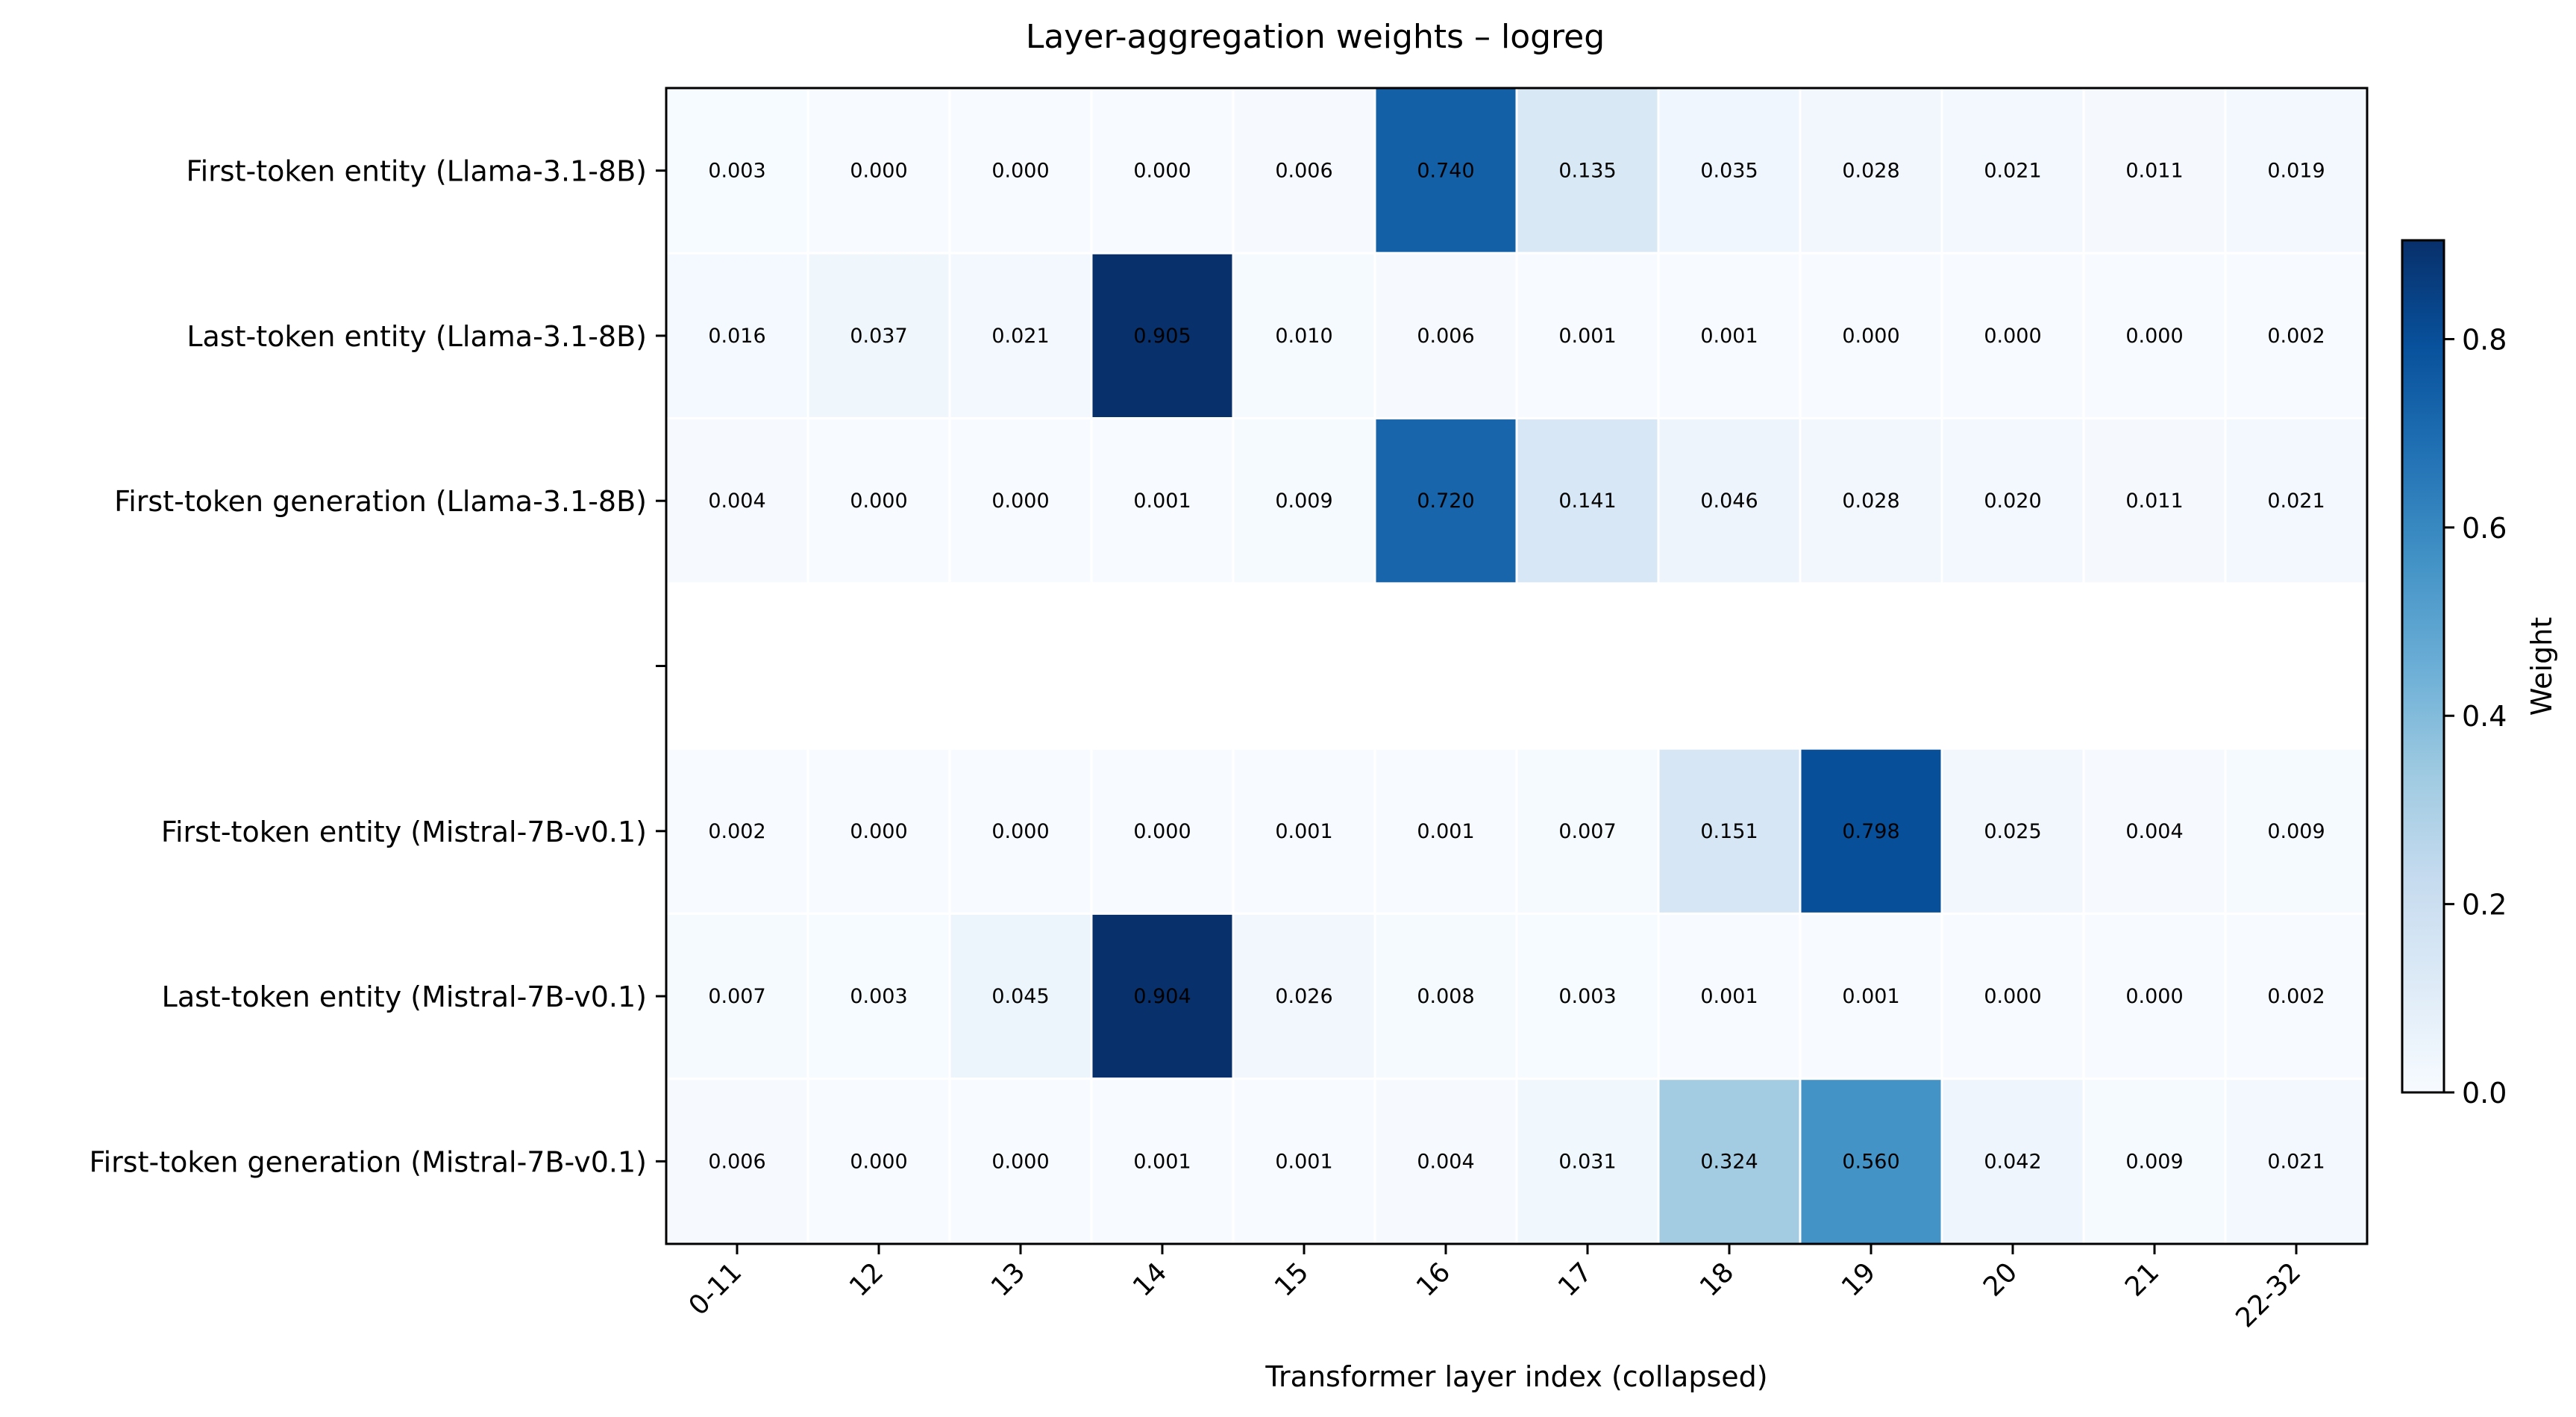  What do you see at coordinates (1717, 1279) in the screenshot?
I see `x-tick-label: 18` at bounding box center [1717, 1279].